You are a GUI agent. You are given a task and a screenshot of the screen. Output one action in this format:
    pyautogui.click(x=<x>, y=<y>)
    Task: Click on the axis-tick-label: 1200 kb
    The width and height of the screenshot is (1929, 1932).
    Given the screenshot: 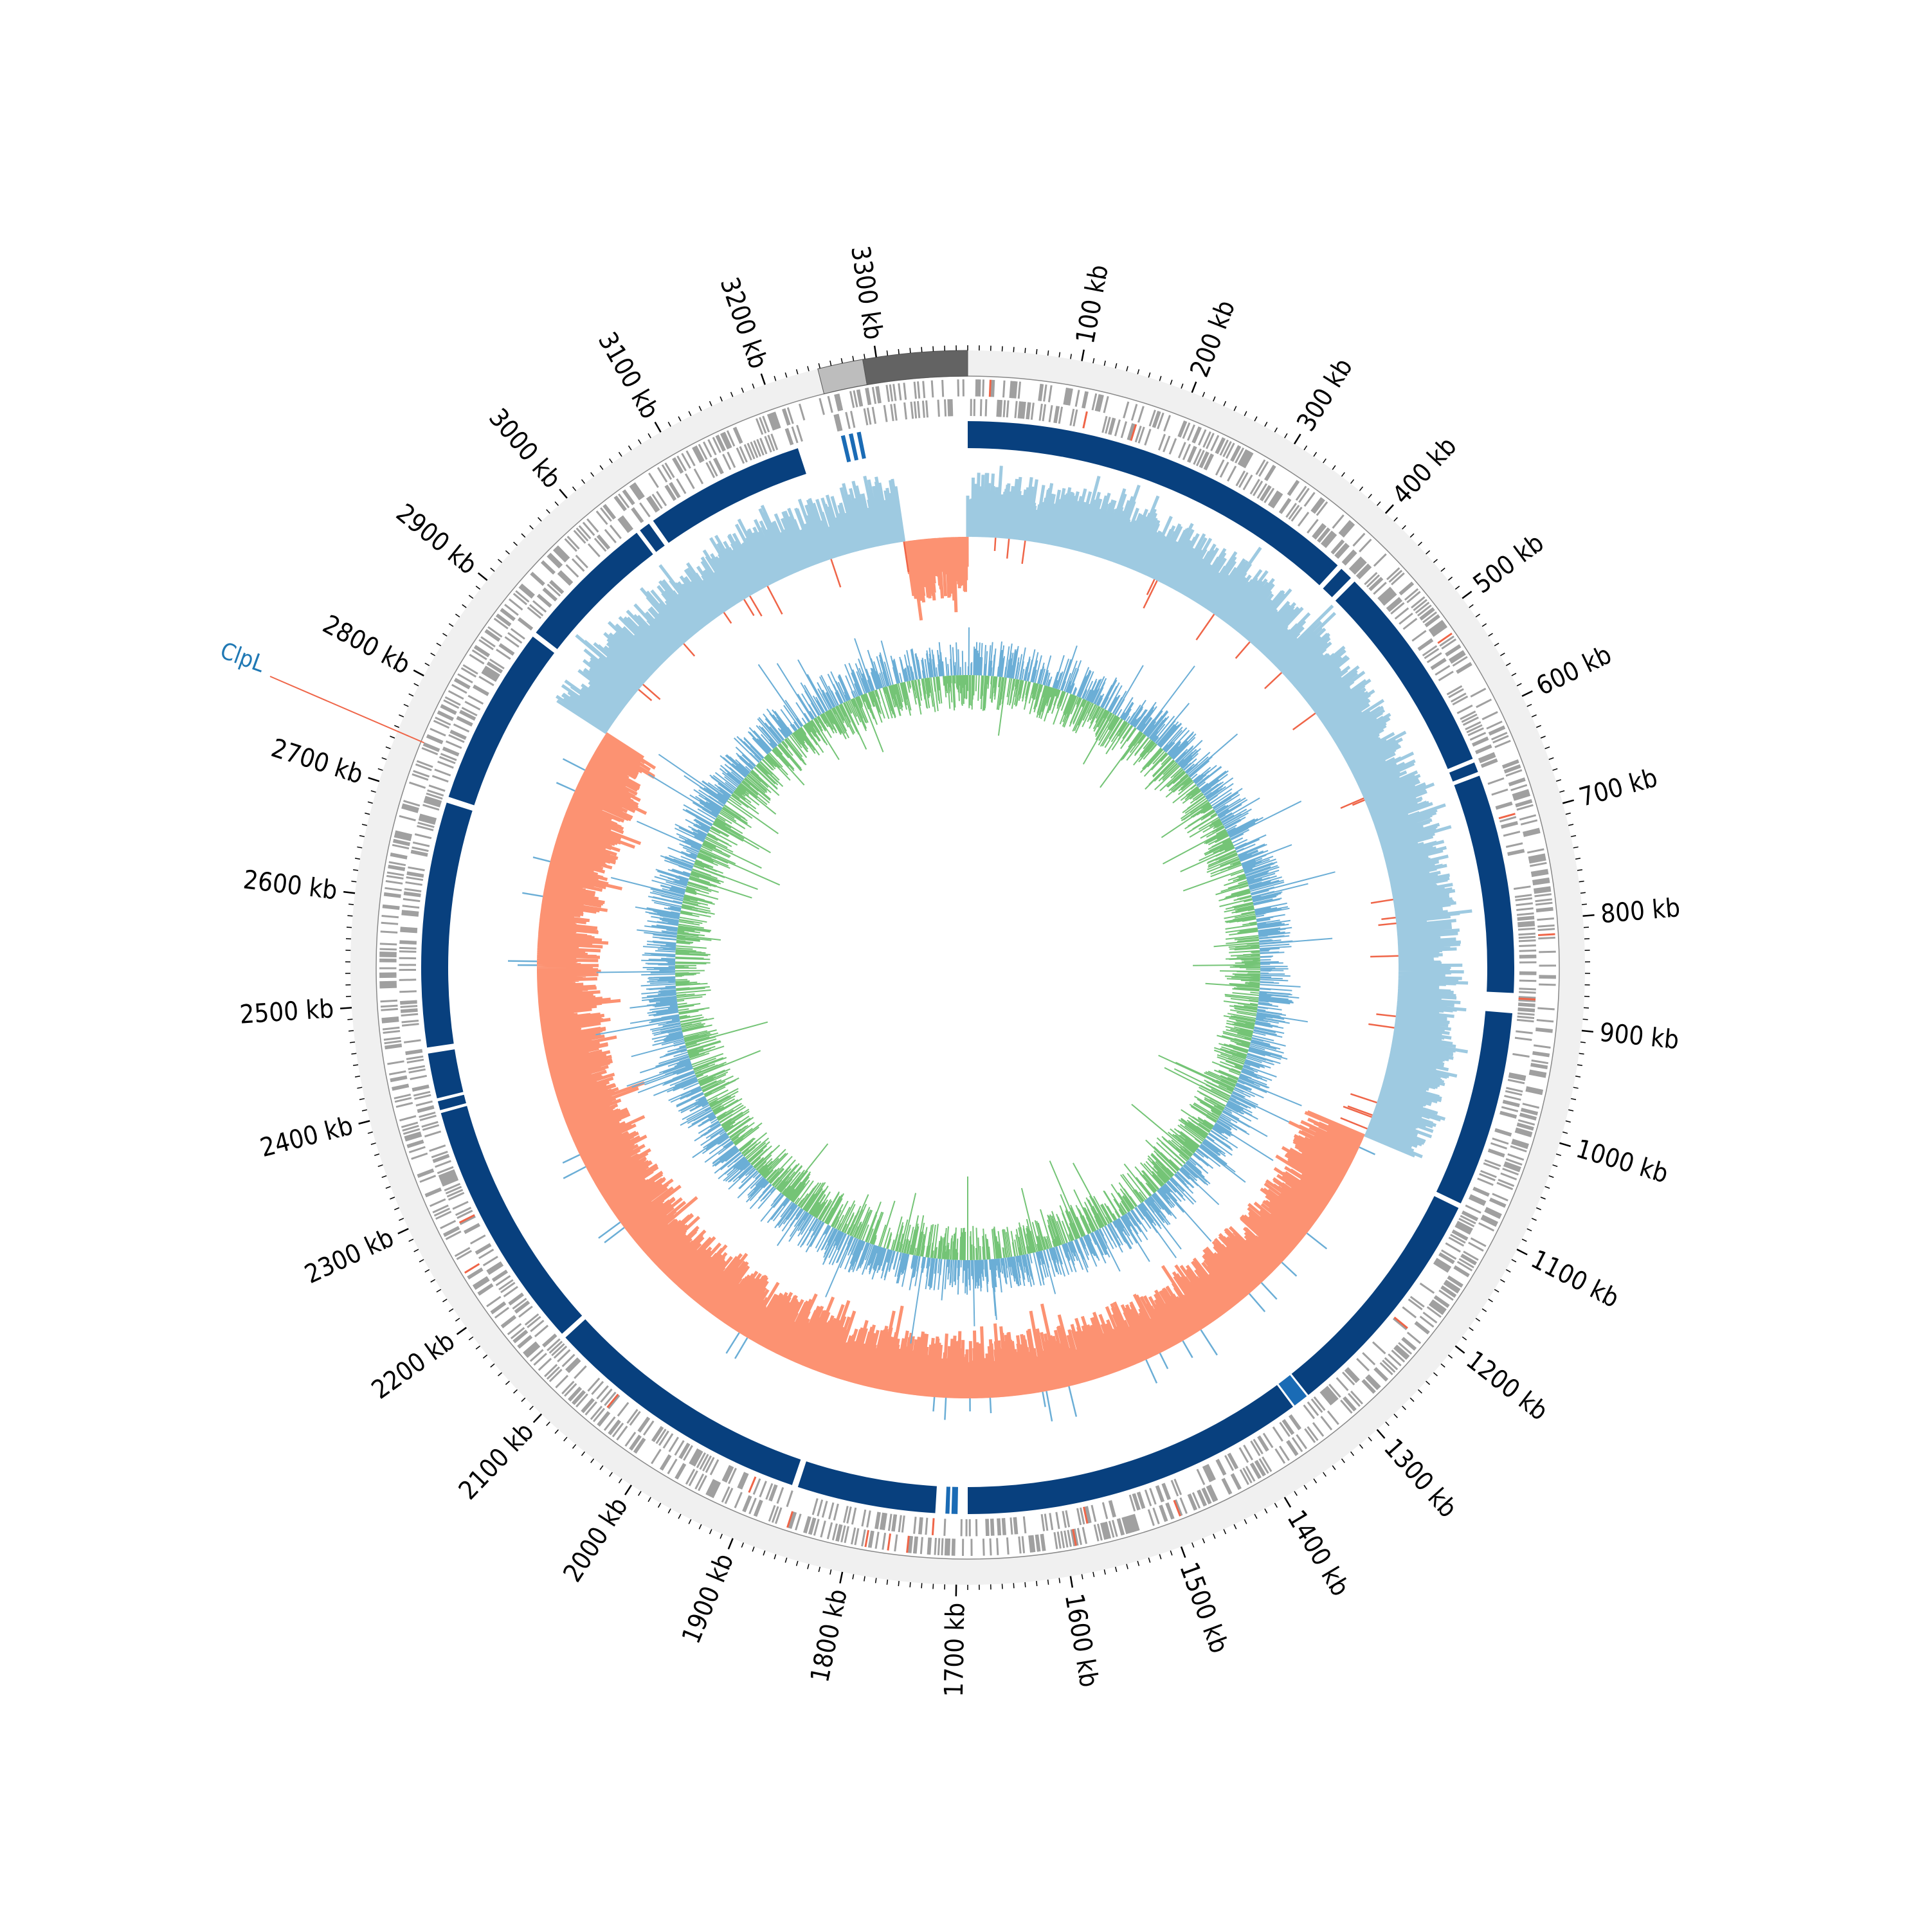 What is the action you would take?
    pyautogui.click(x=1507, y=1386)
    